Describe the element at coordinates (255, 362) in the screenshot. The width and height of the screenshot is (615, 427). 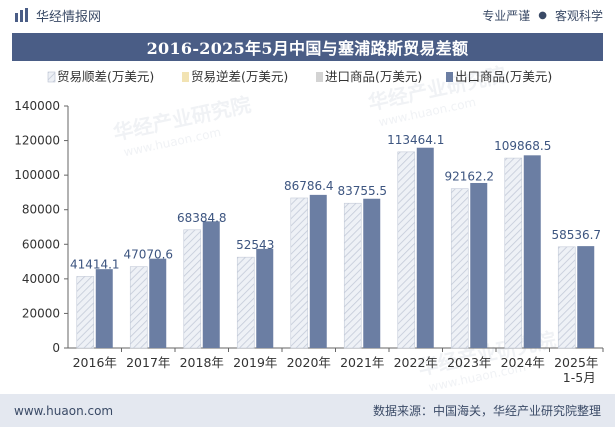
I see `x-tick-label: 2019年` at that location.